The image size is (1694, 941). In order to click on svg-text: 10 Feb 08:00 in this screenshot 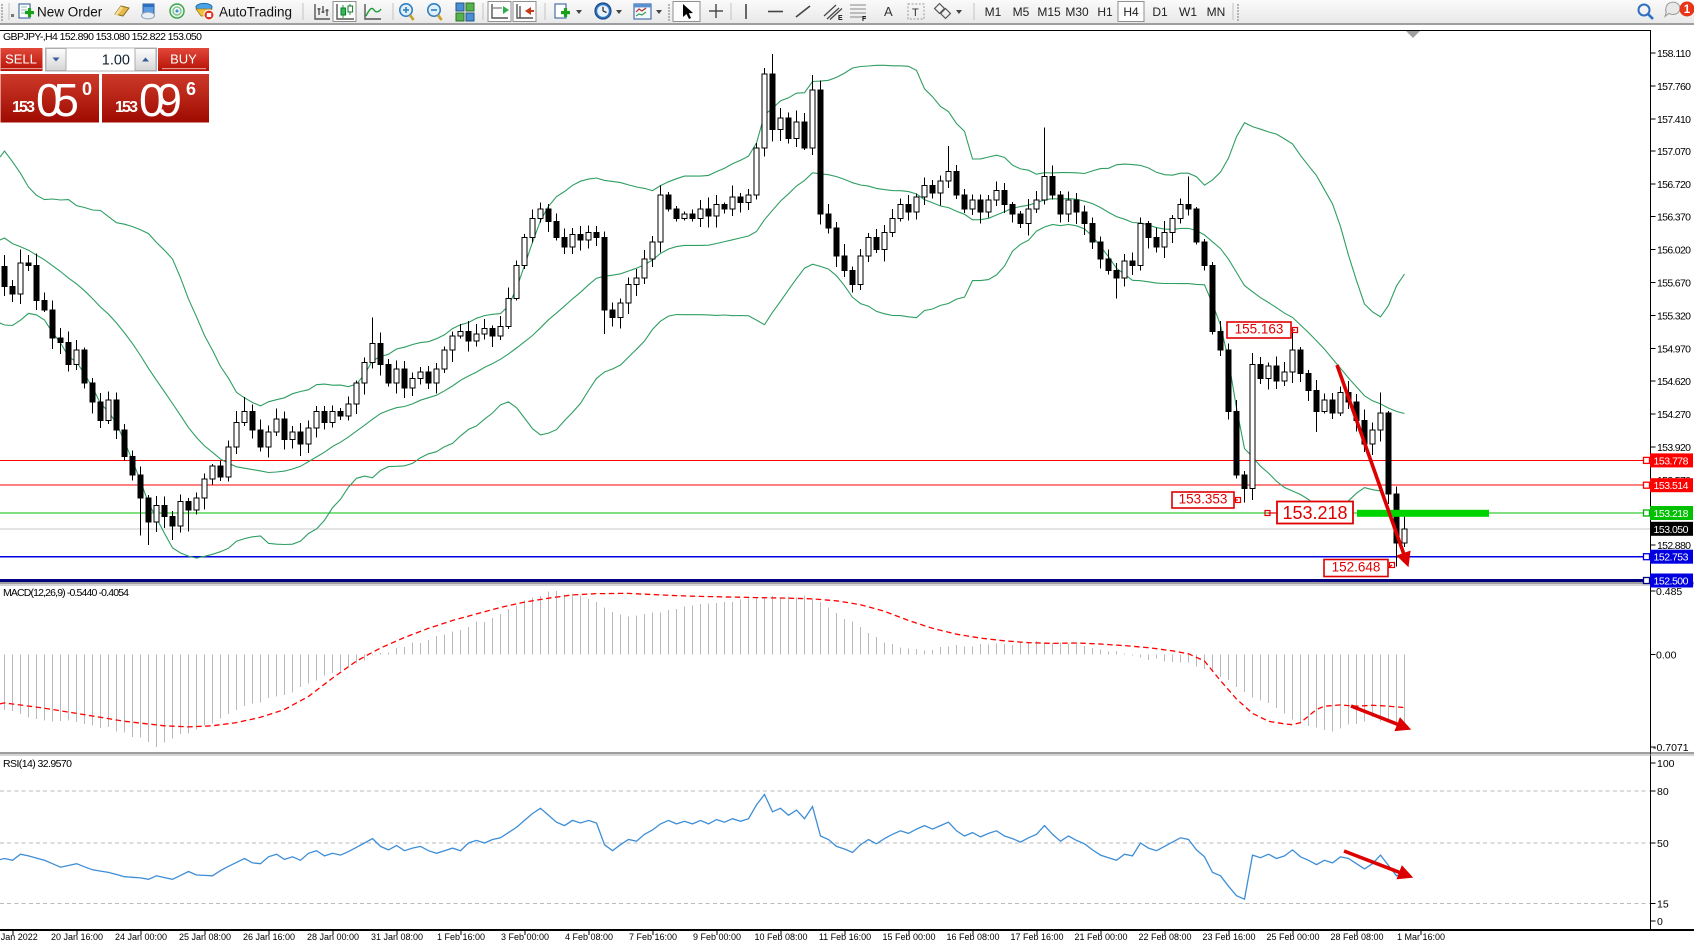, I will do `click(780, 936)`.